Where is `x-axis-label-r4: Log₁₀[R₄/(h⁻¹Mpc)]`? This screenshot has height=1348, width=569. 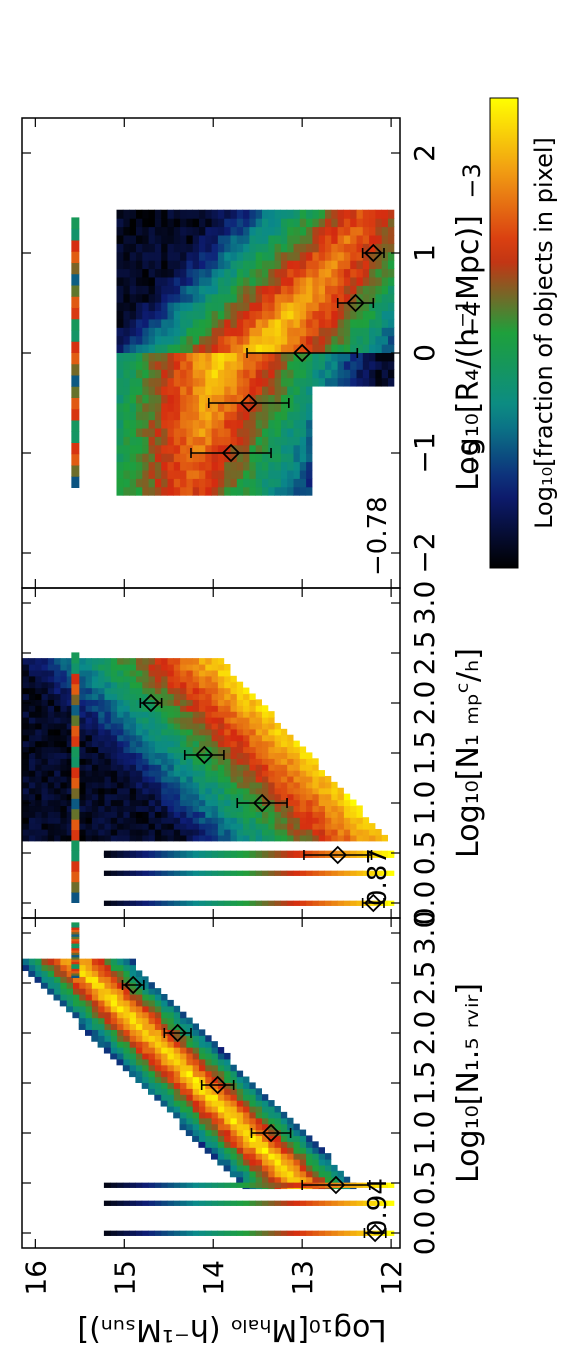
x-axis-label-r4: Log₁₀[R₄/(h⁻¹Mpc)] is located at coordinates (468, 353).